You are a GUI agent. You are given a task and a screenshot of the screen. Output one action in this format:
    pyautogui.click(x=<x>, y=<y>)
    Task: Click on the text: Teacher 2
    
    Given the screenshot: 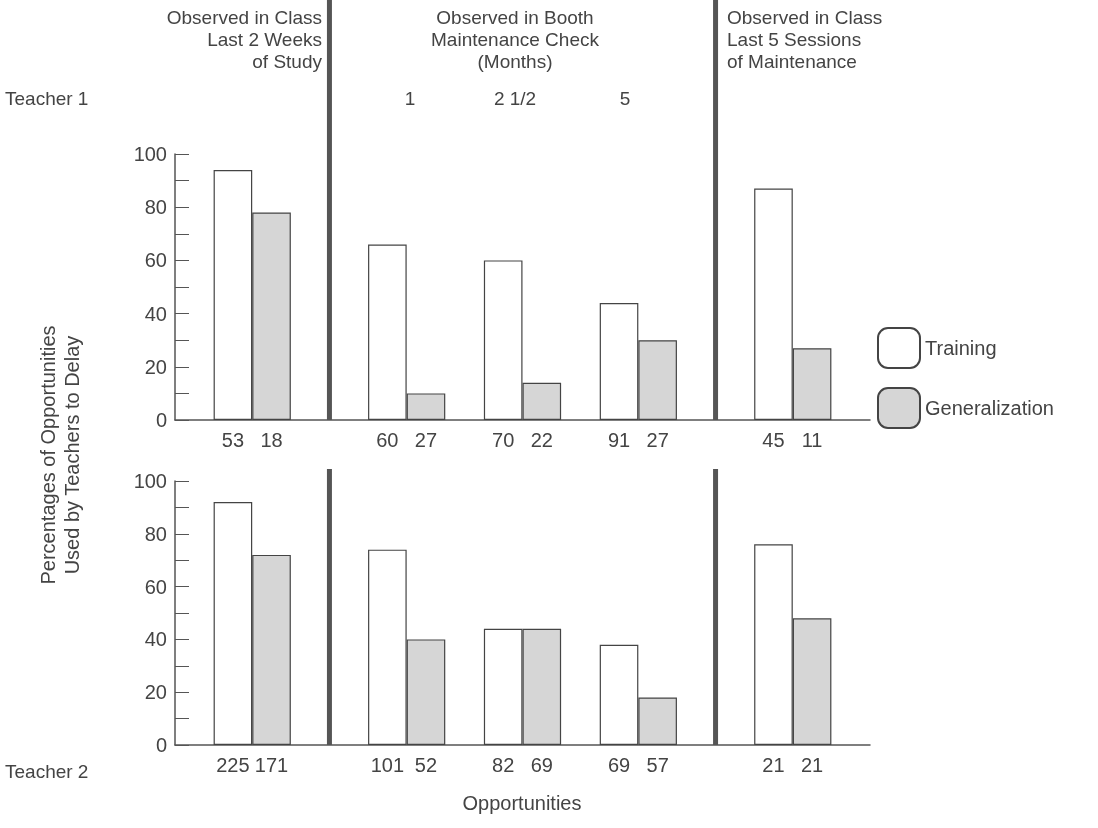 What is the action you would take?
    pyautogui.click(x=47, y=771)
    